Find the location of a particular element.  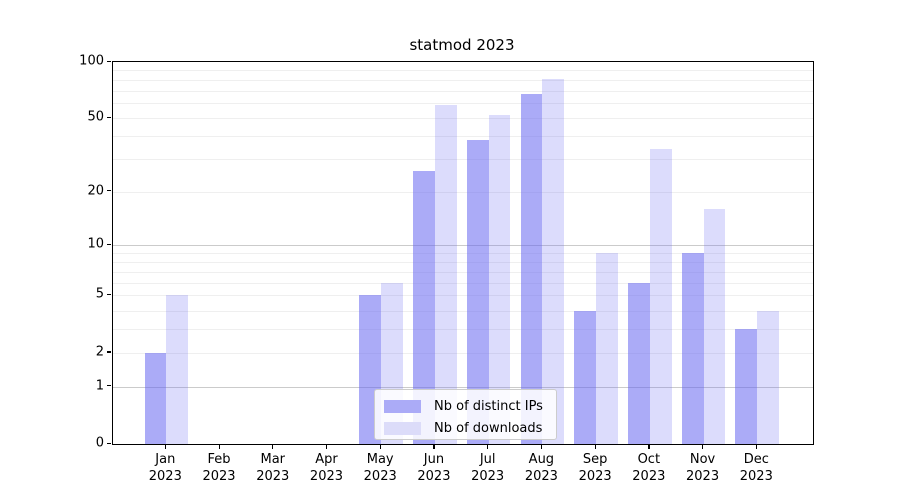

legend-entry-distinct-ips: Nb of distinct IPs is located at coordinates (470, 406).